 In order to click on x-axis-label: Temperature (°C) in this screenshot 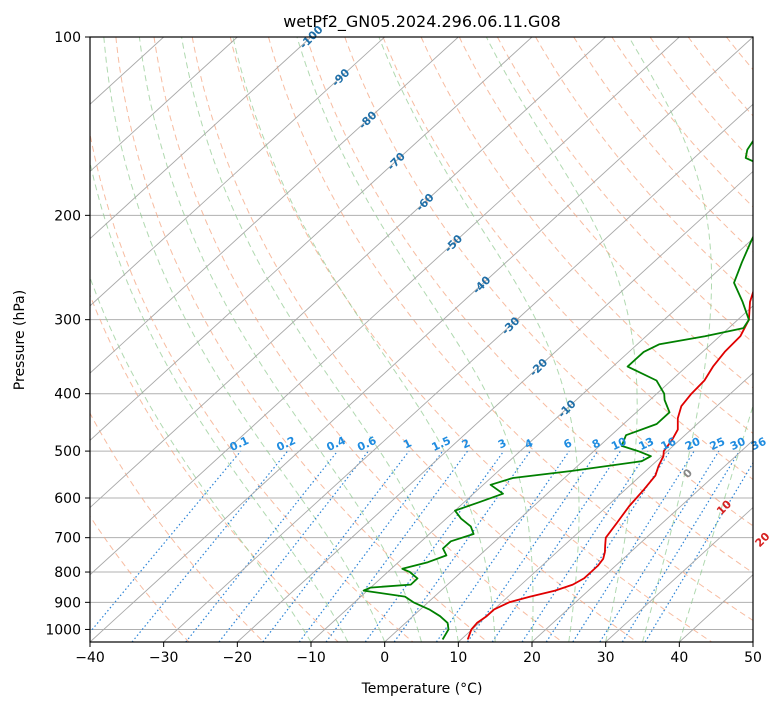, I will do `click(422, 689)`.